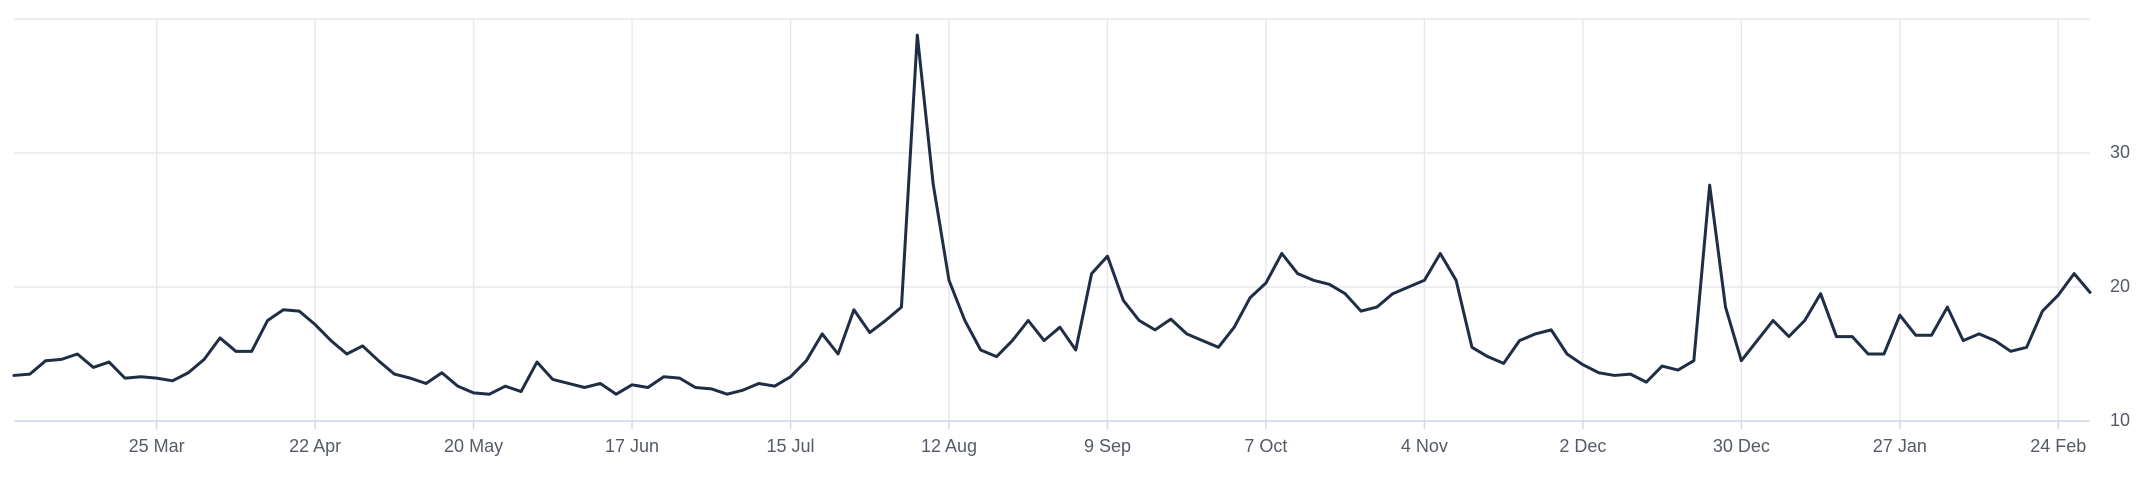  Describe the element at coordinates (1424, 446) in the screenshot. I see `x-tick-label: 4 Nov` at that location.